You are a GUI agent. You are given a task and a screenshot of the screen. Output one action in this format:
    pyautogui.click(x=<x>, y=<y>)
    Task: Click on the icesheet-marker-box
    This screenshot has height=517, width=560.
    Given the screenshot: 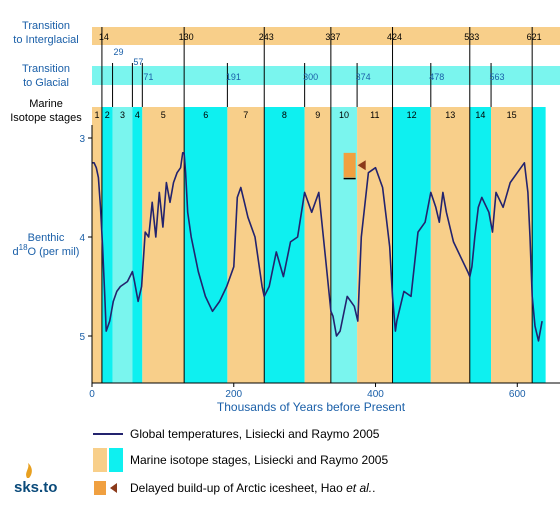 What is the action you would take?
    pyautogui.click(x=349, y=165)
    